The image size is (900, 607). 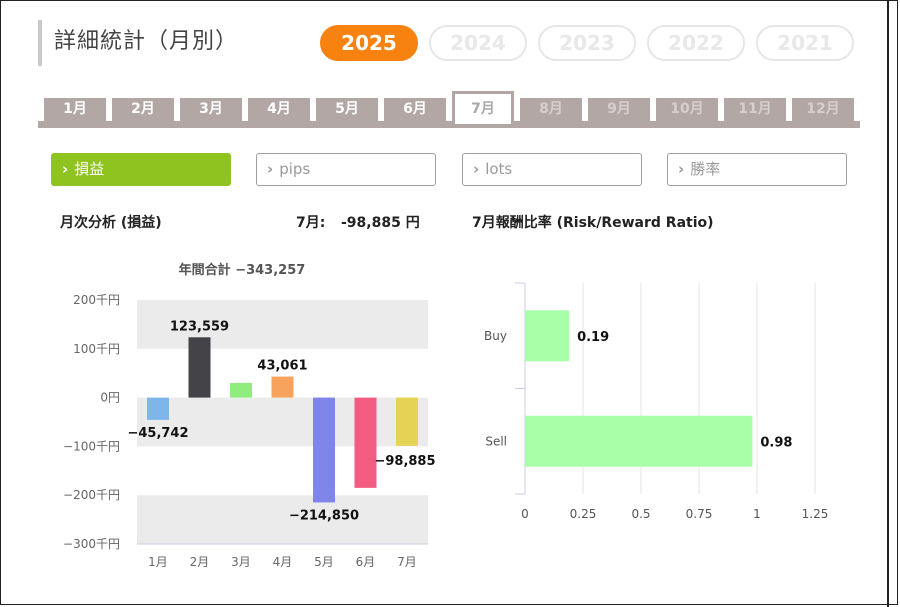 I want to click on x-tick-label: 0.25, so click(x=583, y=514).